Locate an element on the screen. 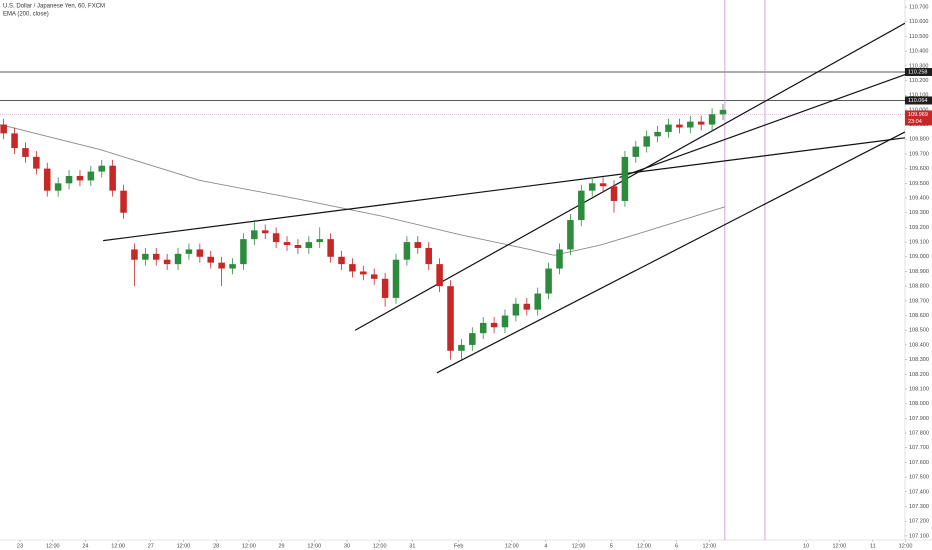  y-tick-label: 110.700 is located at coordinates (918, 8).